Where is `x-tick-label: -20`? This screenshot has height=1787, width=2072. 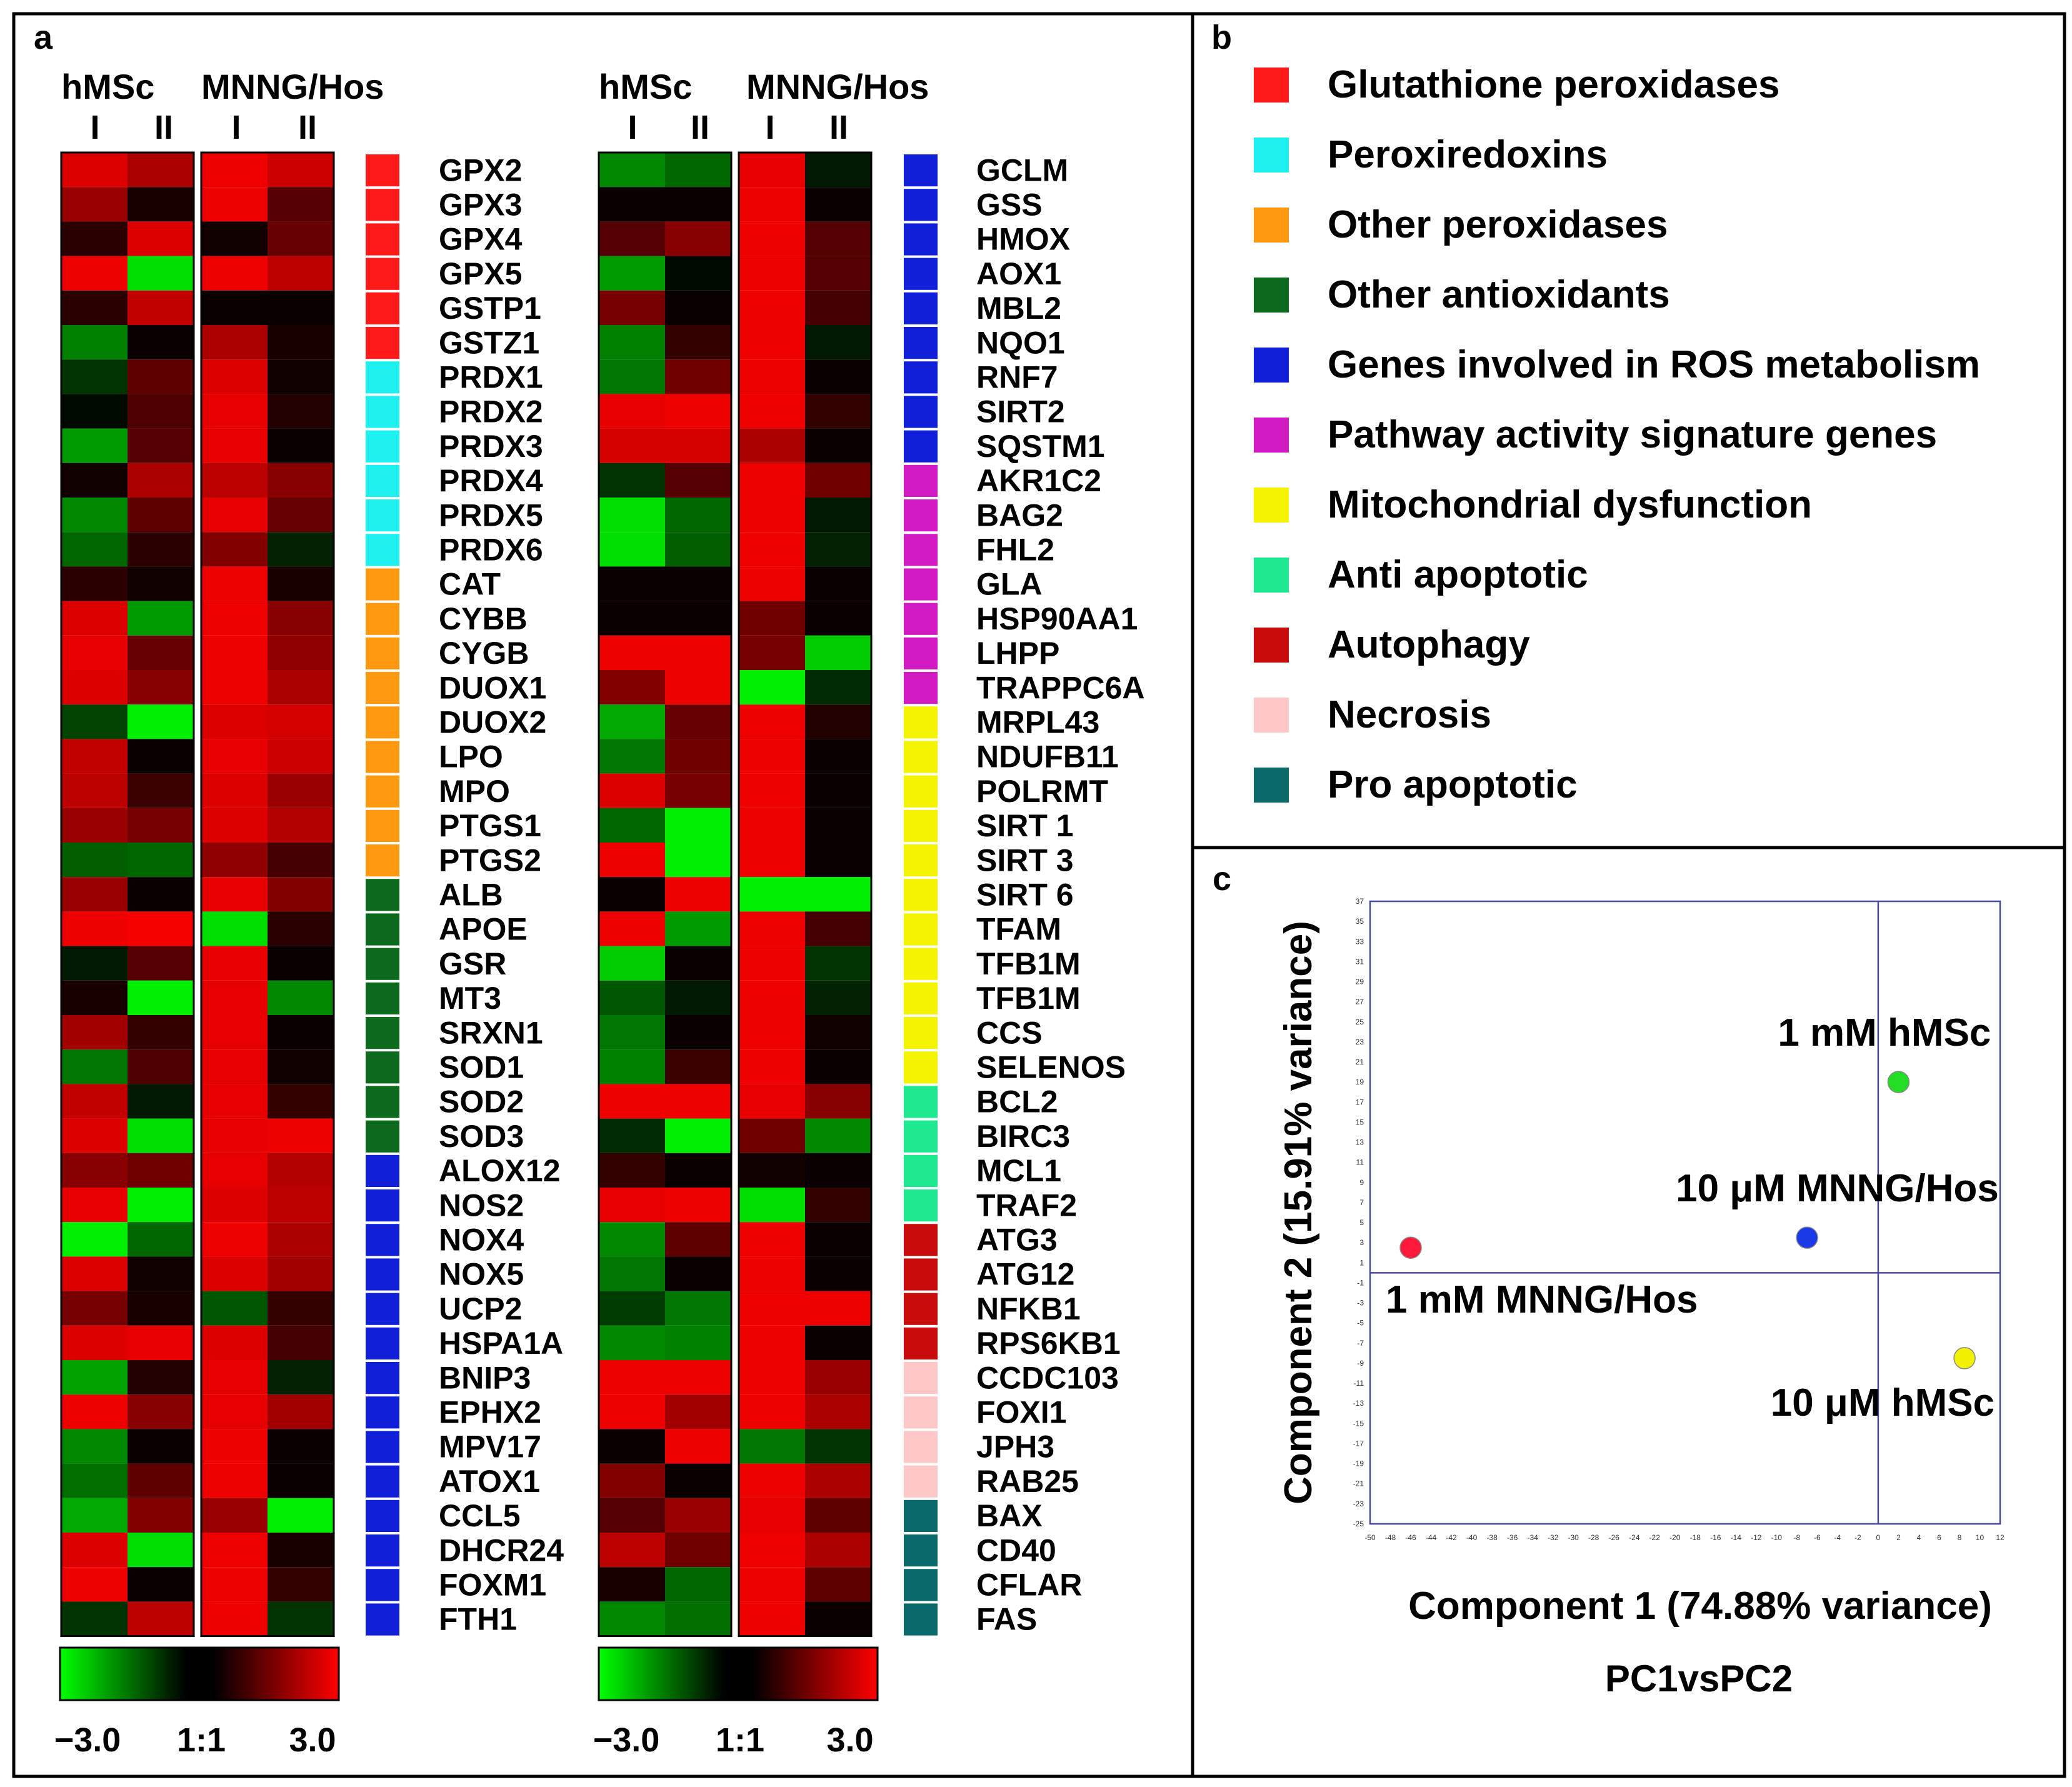
x-tick-label: -20 is located at coordinates (1675, 1537).